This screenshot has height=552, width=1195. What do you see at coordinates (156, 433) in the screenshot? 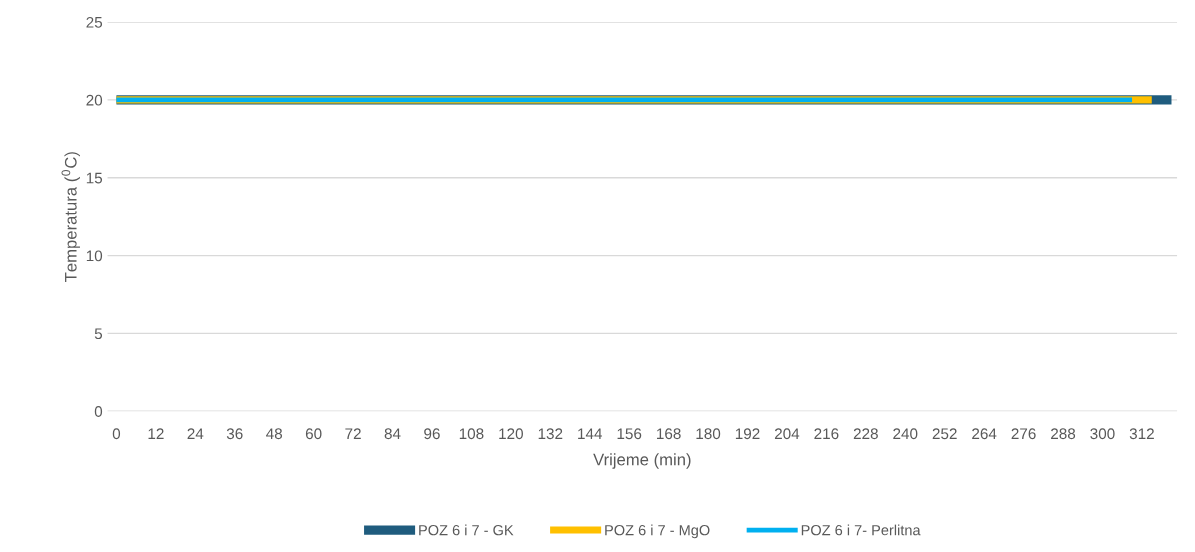
I see `x-tick-label: 12` at bounding box center [156, 433].